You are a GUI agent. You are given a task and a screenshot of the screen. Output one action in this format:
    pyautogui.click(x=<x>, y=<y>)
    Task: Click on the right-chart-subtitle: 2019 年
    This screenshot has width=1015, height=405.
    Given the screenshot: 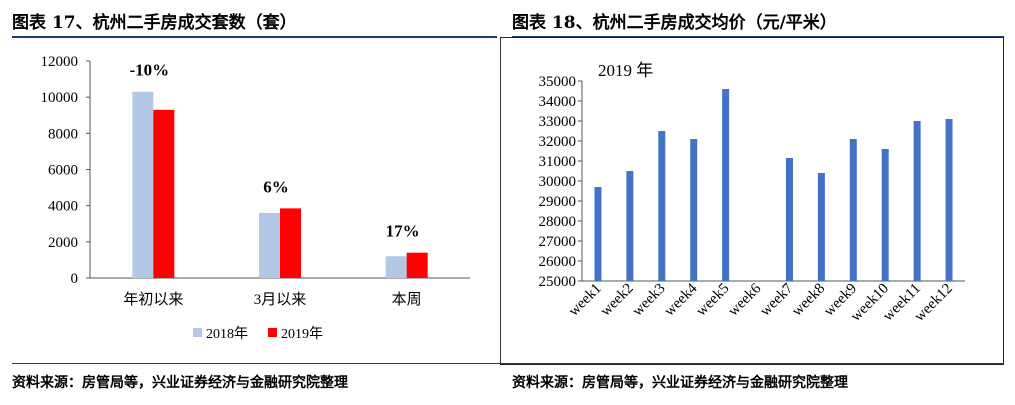 What is the action you would take?
    pyautogui.click(x=625, y=70)
    